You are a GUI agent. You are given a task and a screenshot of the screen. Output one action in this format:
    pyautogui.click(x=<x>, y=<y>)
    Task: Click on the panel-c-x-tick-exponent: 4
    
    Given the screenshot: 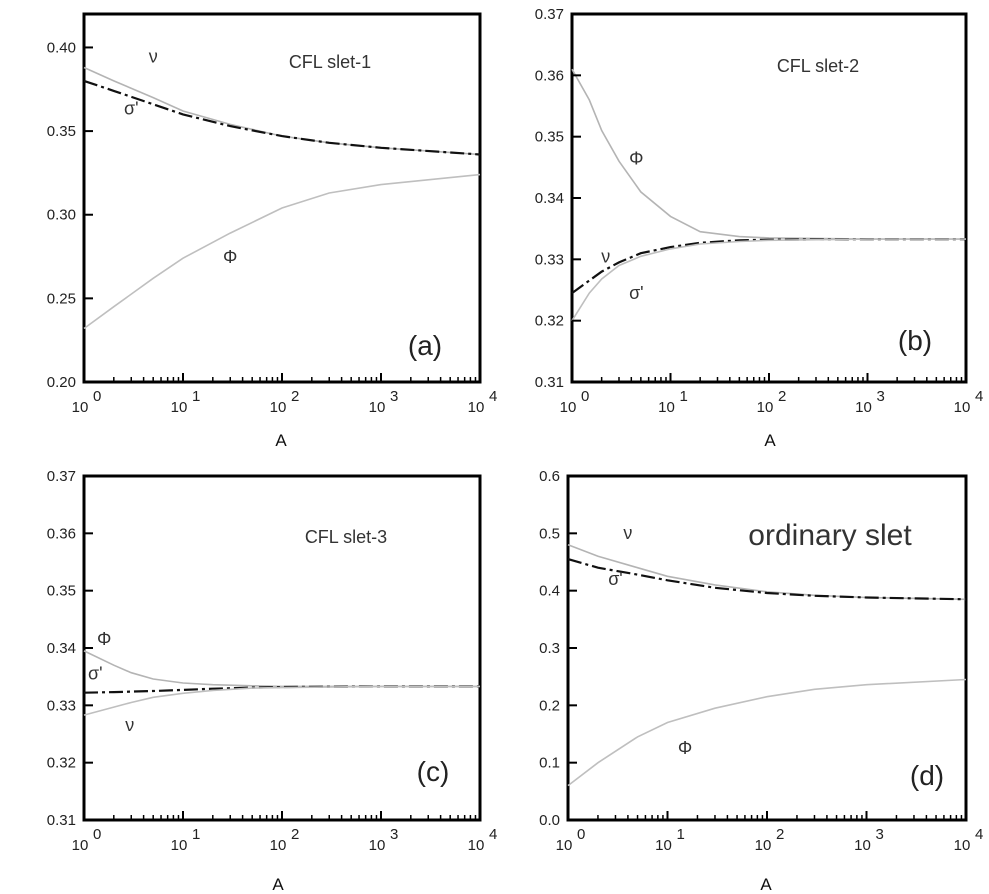 What is the action you would take?
    pyautogui.click(x=493, y=834)
    